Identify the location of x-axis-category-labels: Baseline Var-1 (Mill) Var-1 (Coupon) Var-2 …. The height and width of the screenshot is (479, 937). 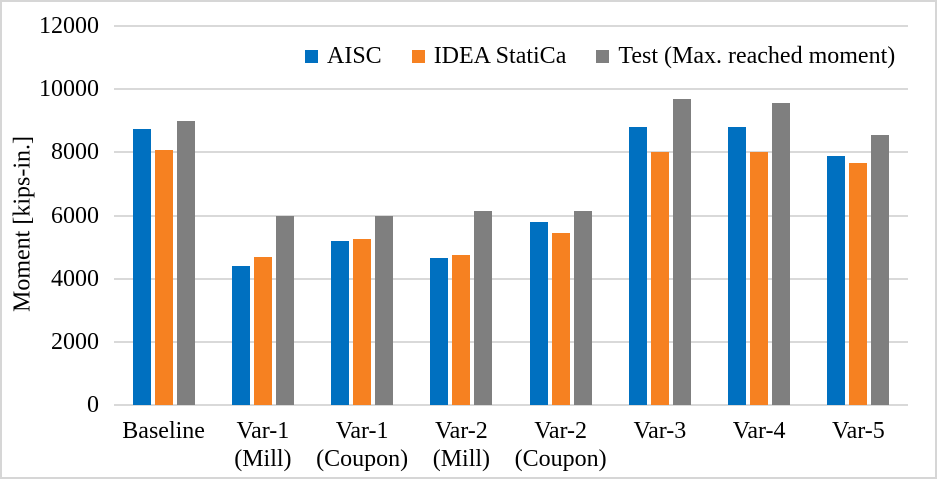
(511, 445).